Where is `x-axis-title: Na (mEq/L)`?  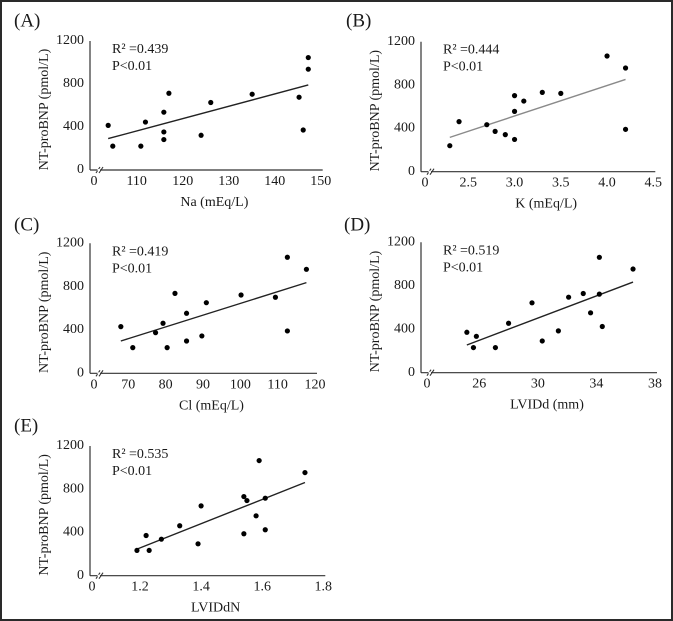 x-axis-title: Na (mEq/L) is located at coordinates (214, 202).